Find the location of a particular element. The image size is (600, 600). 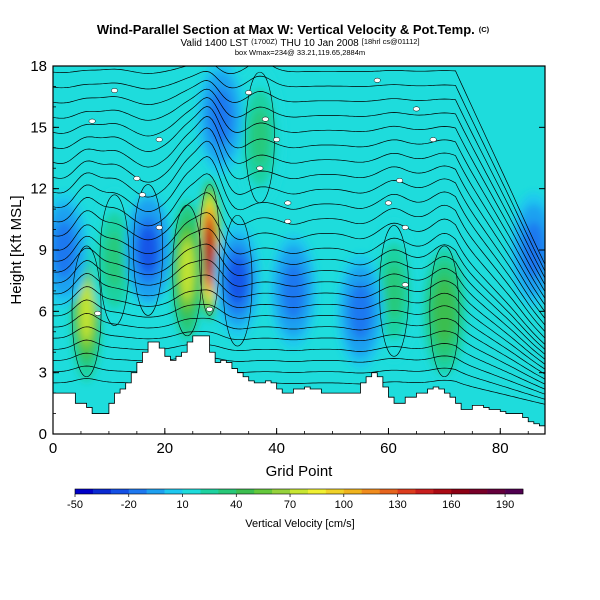

chart-location-line: box Wmax=234@ 33.21,119.65,2884m is located at coordinates (300, 52).